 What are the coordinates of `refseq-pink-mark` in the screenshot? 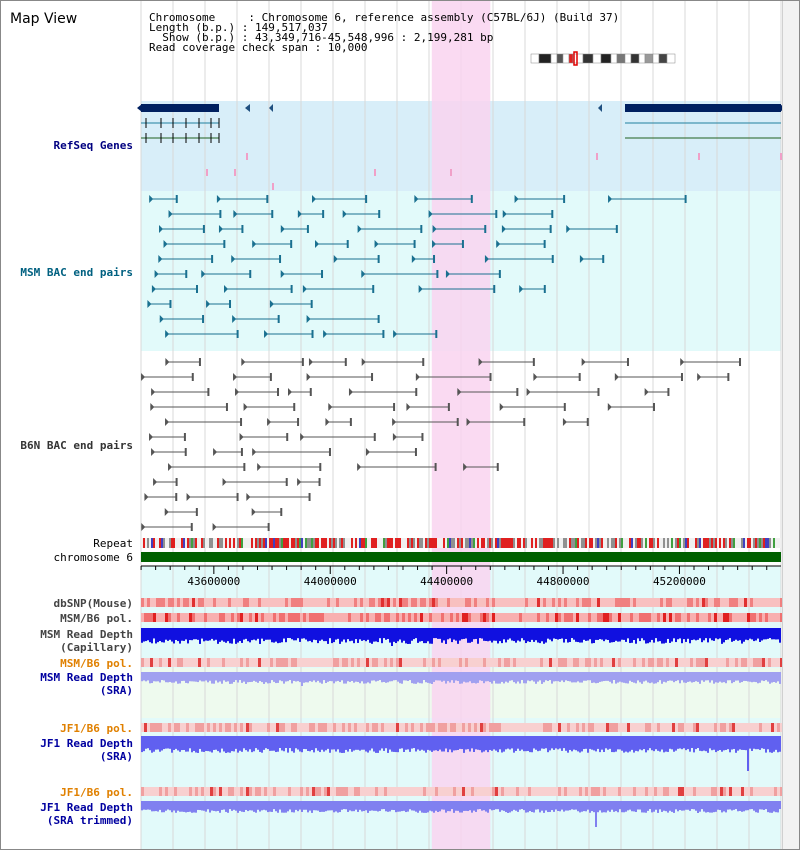 It's located at (273, 186).